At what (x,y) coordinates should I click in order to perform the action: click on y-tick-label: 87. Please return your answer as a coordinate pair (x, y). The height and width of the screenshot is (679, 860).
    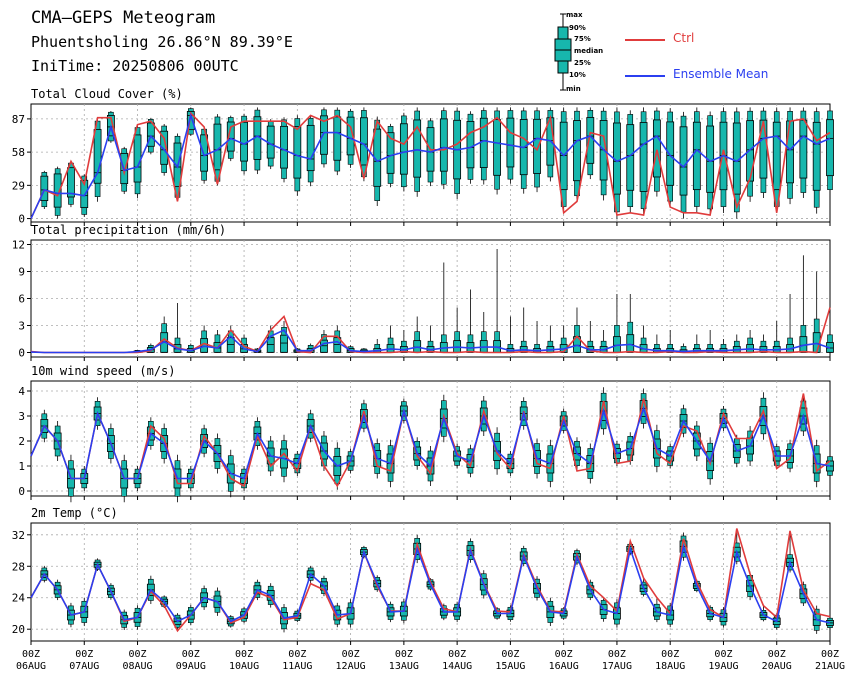
    Looking at the image, I should click on (18, 119).